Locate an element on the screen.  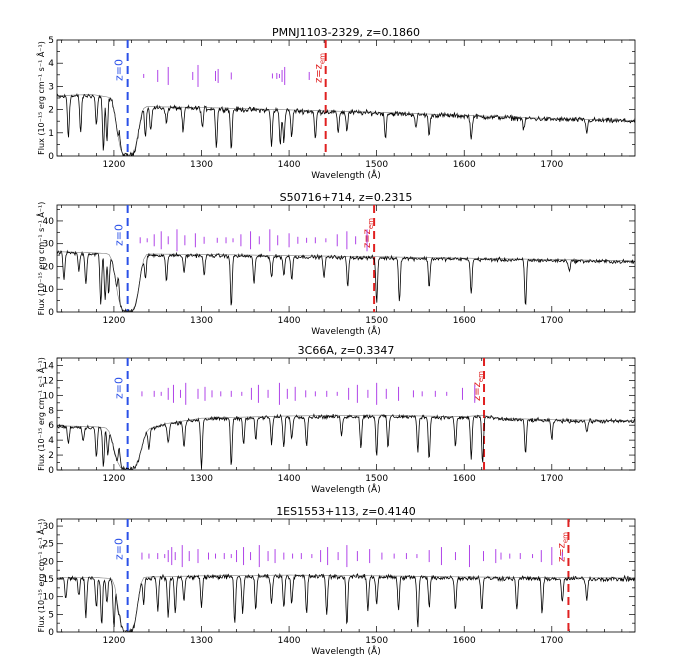
panel-title: PMNJ1103-2329, z=0.1860 is located at coordinates (346, 32).